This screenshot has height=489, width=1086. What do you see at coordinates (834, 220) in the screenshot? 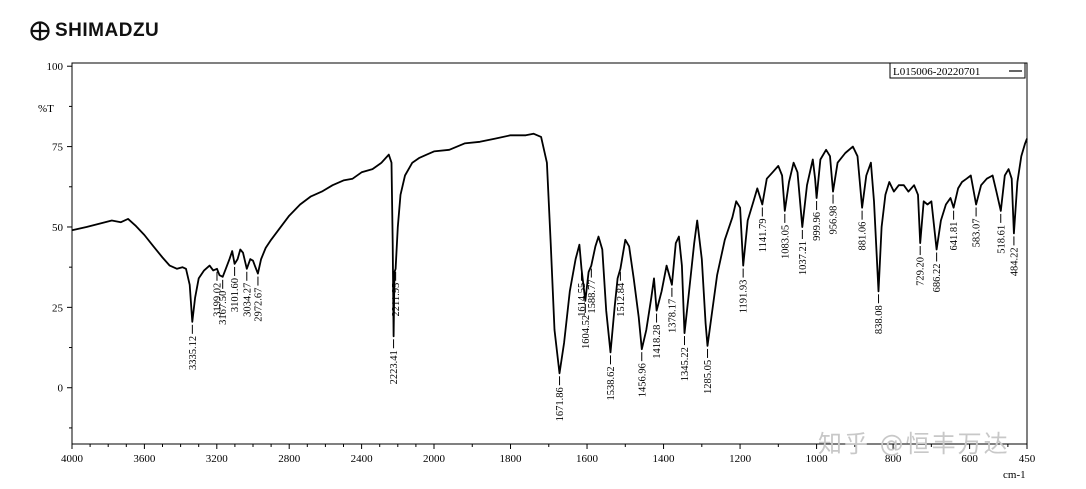
I see `peak-label: 956.98` at bounding box center [834, 220].